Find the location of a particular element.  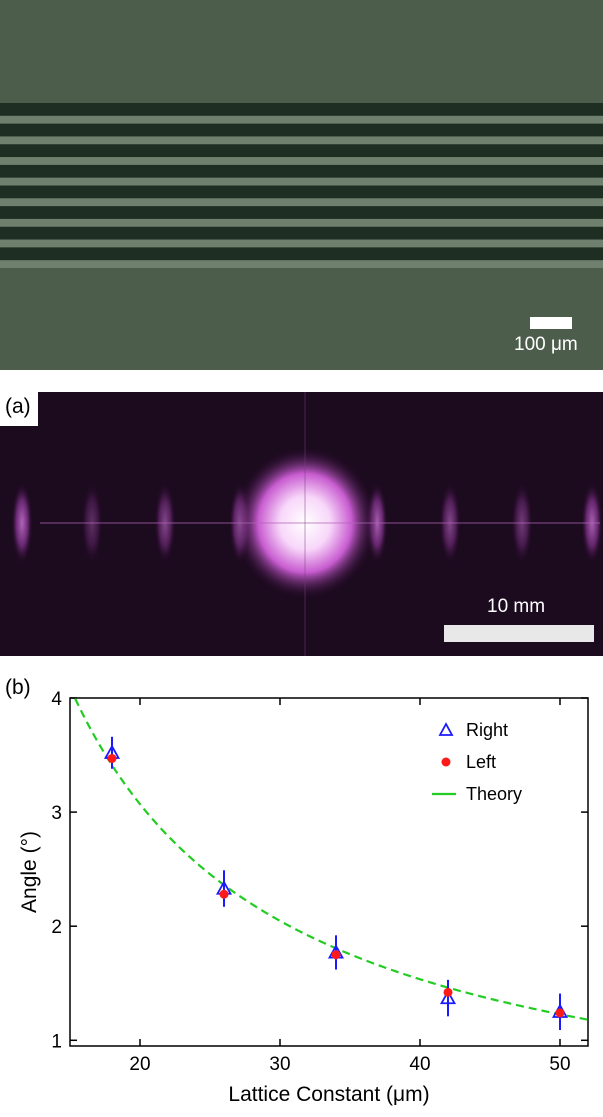

x-axis-title: Lattice Constant (μm) is located at coordinates (328, 1094).